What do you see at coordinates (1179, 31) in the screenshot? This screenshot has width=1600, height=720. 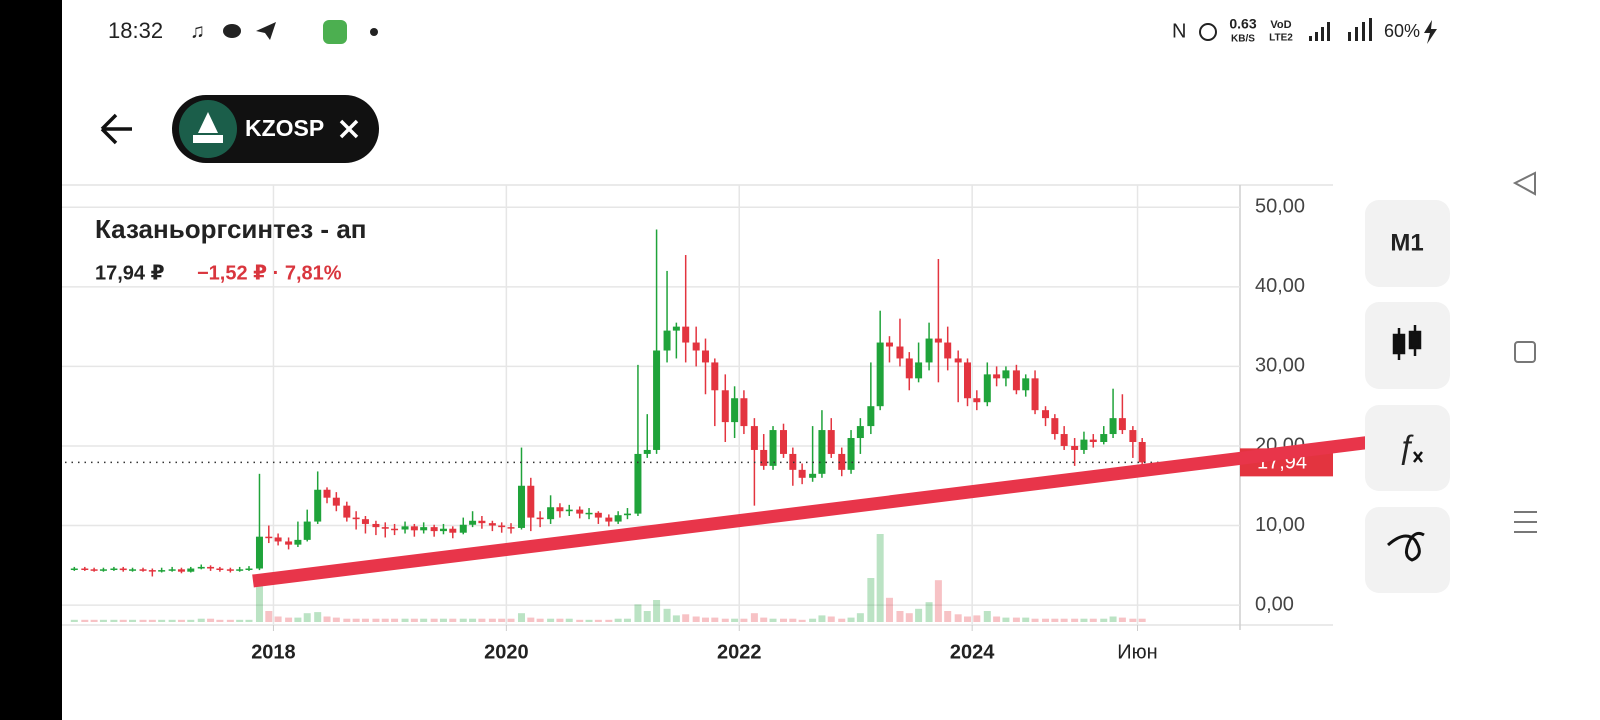 I see `svg-text: N` at bounding box center [1179, 31].